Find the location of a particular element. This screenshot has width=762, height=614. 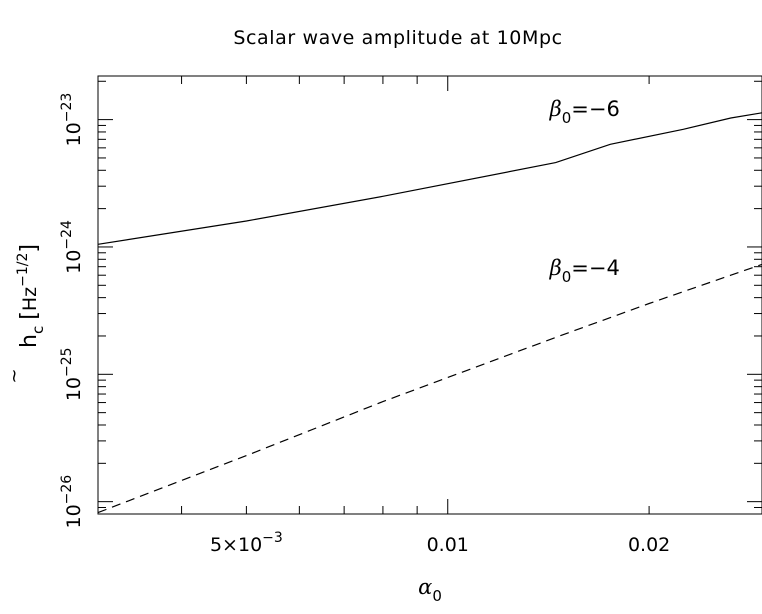

x-axis-label-symbol: α is located at coordinates (425, 587).